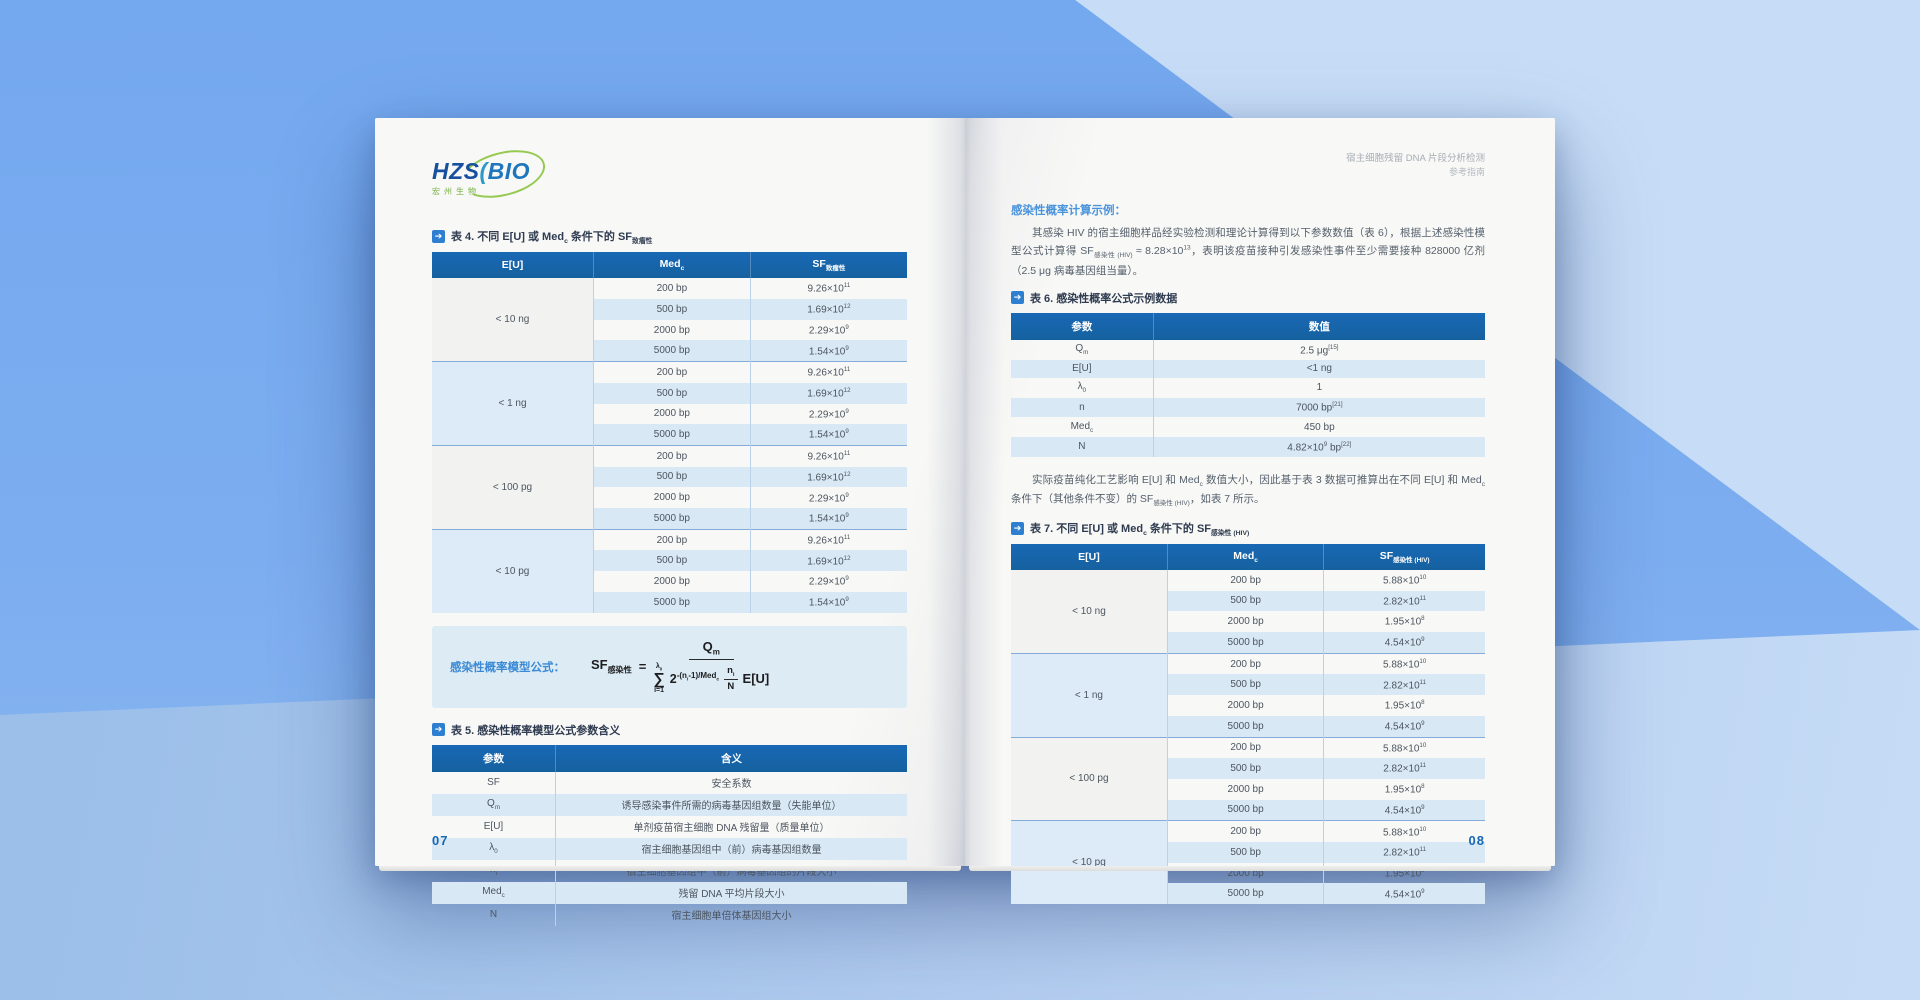 This screenshot has height=1000, width=1920. I want to click on logo-subtext: 宏州生物, so click(456, 191).